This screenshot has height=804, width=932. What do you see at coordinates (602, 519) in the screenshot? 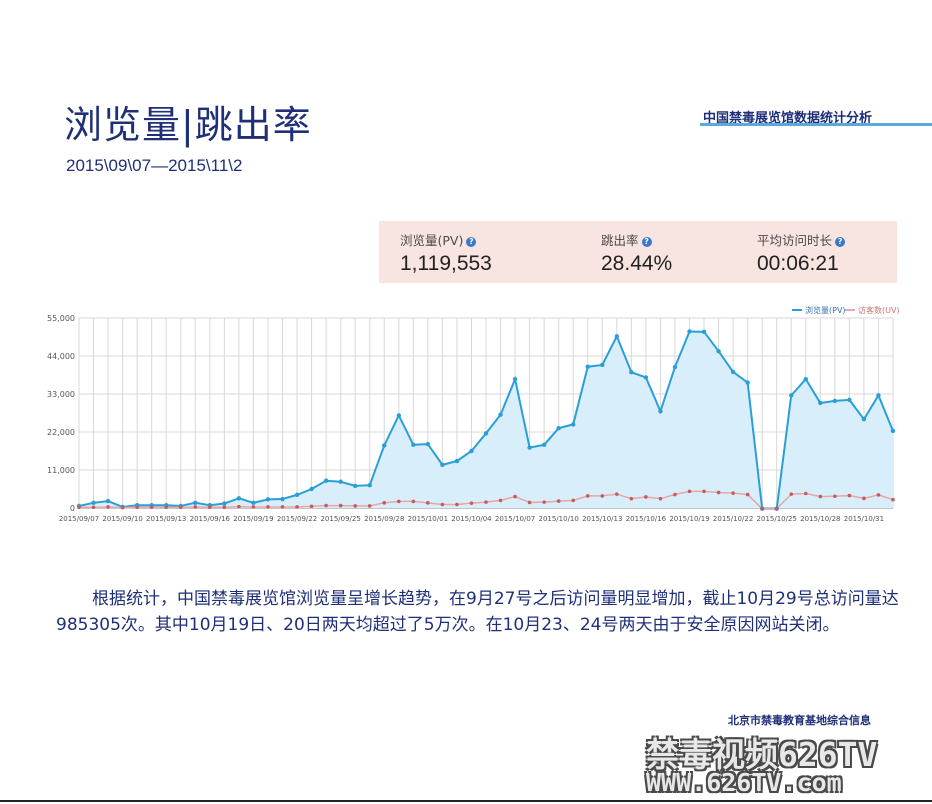
I see `x-tick-label: 2015/10/13` at bounding box center [602, 519].